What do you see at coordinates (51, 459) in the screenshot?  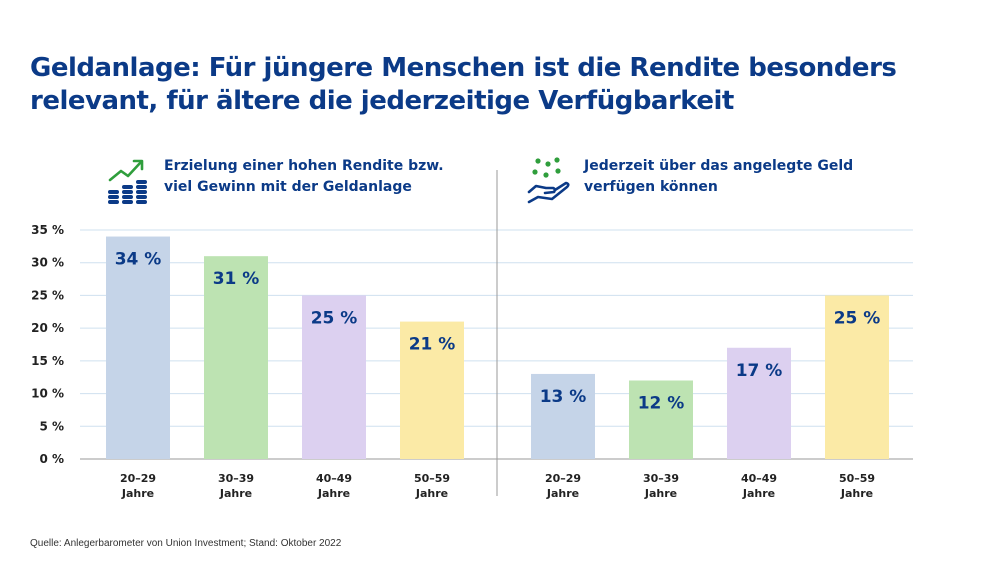 I see `y-tick-label: 0 %` at bounding box center [51, 459].